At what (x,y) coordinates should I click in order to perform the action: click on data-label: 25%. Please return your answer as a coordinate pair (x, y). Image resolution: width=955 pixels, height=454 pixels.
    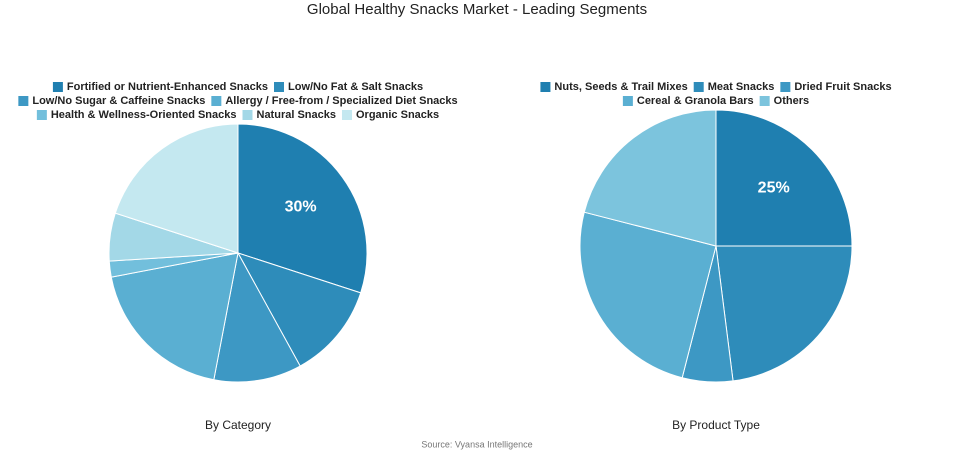
    Looking at the image, I should click on (774, 188).